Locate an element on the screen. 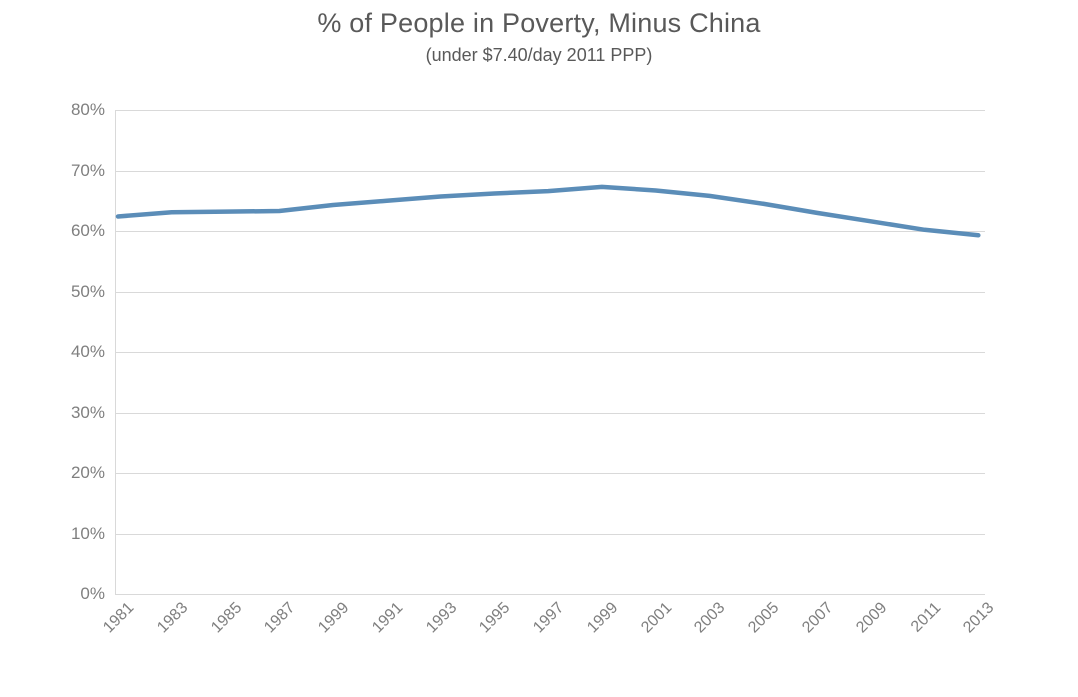 The height and width of the screenshot is (697, 1078). x-axis-tick-label: 1993 is located at coordinates (441, 618).